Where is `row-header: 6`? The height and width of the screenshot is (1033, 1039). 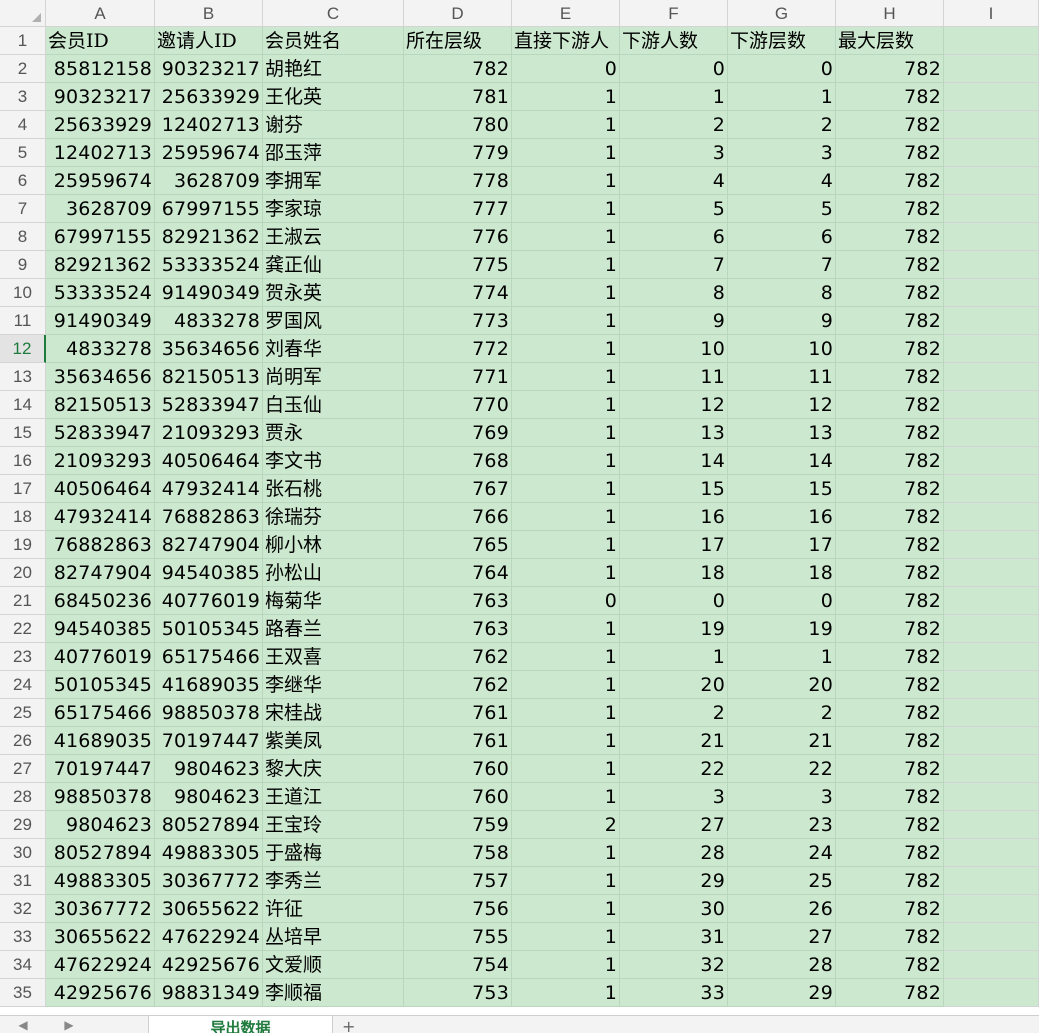 row-header: 6 is located at coordinates (23, 181).